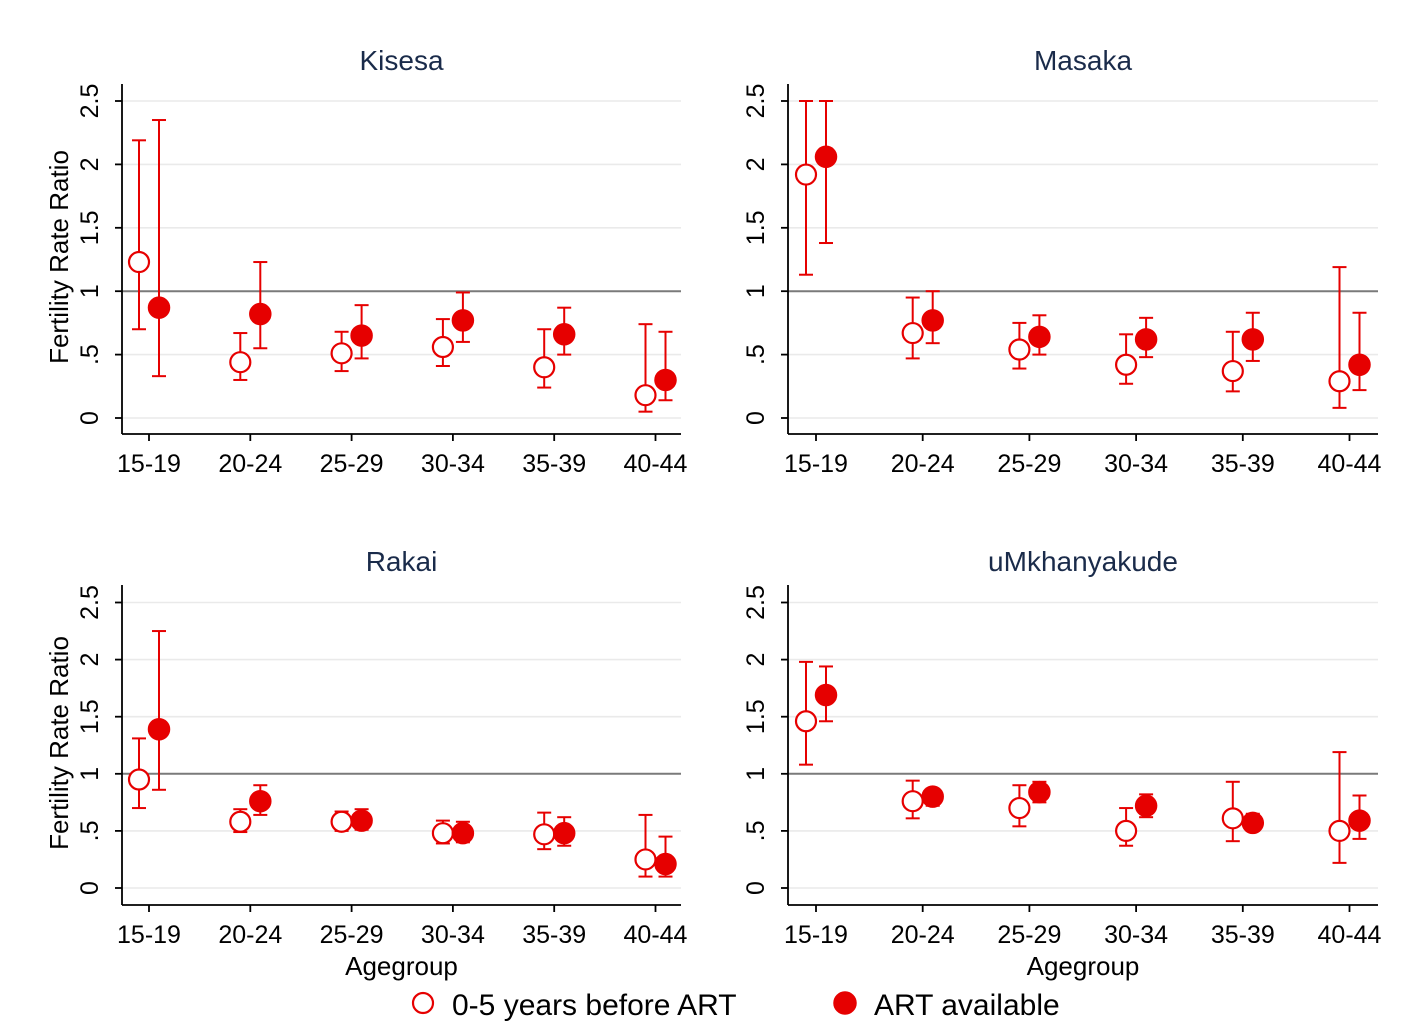 This screenshot has width=1411, height=1025. Describe the element at coordinates (594, 1005) in the screenshot. I see `legend-label-before-art: 0-5 years before ART` at that location.